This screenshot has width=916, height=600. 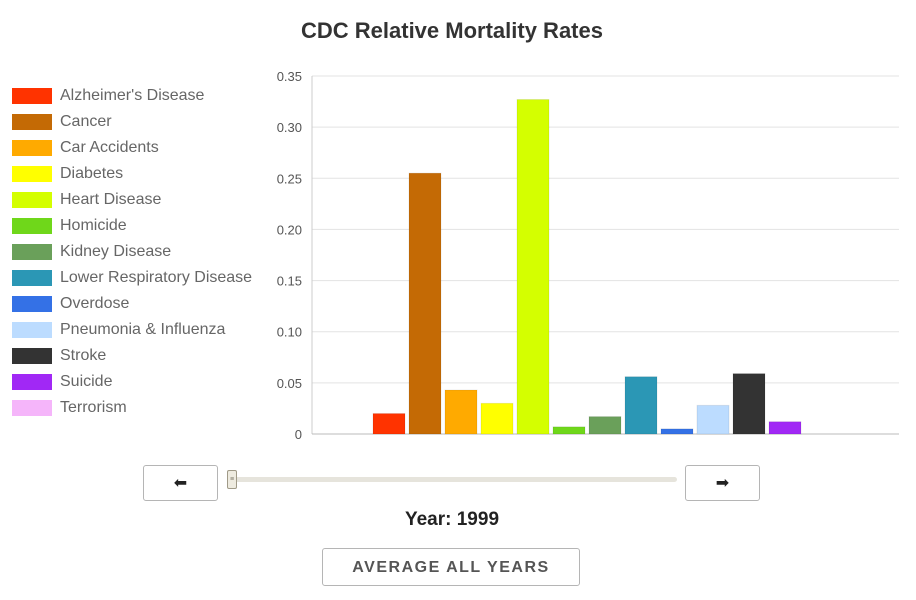 What do you see at coordinates (722, 483) in the screenshot?
I see `next-year-button: ➡` at bounding box center [722, 483].